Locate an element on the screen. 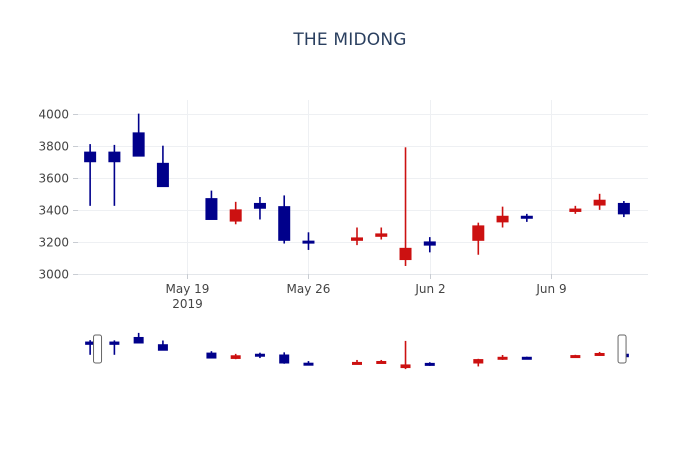 Image resolution: width=700 pixels, height=450 pixels. x-tick-label: Jun 9 is located at coordinates (550, 289).